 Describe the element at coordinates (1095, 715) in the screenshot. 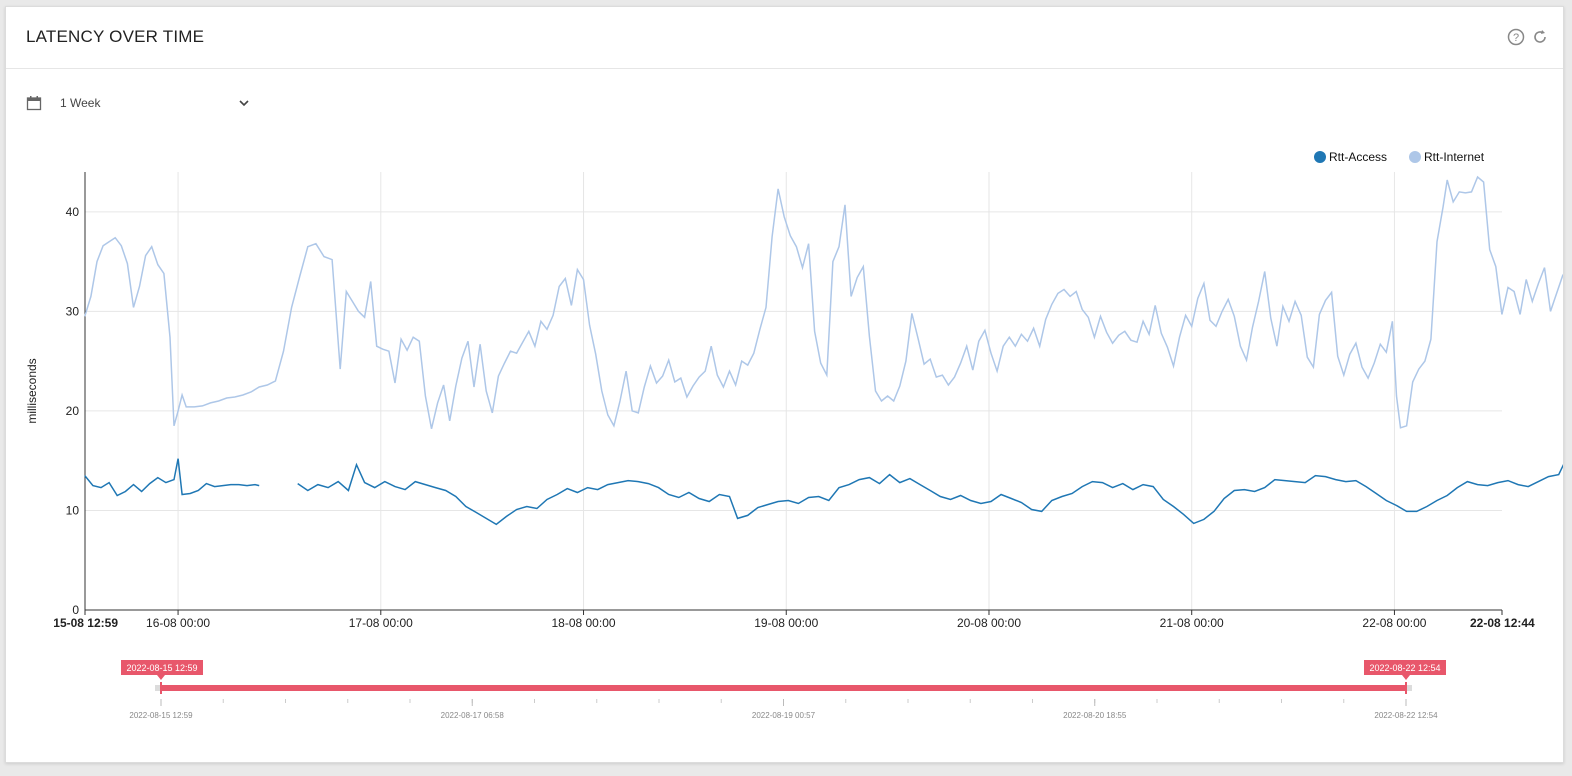

I see `range-axis-label: 2022-08-20 18:55` at that location.